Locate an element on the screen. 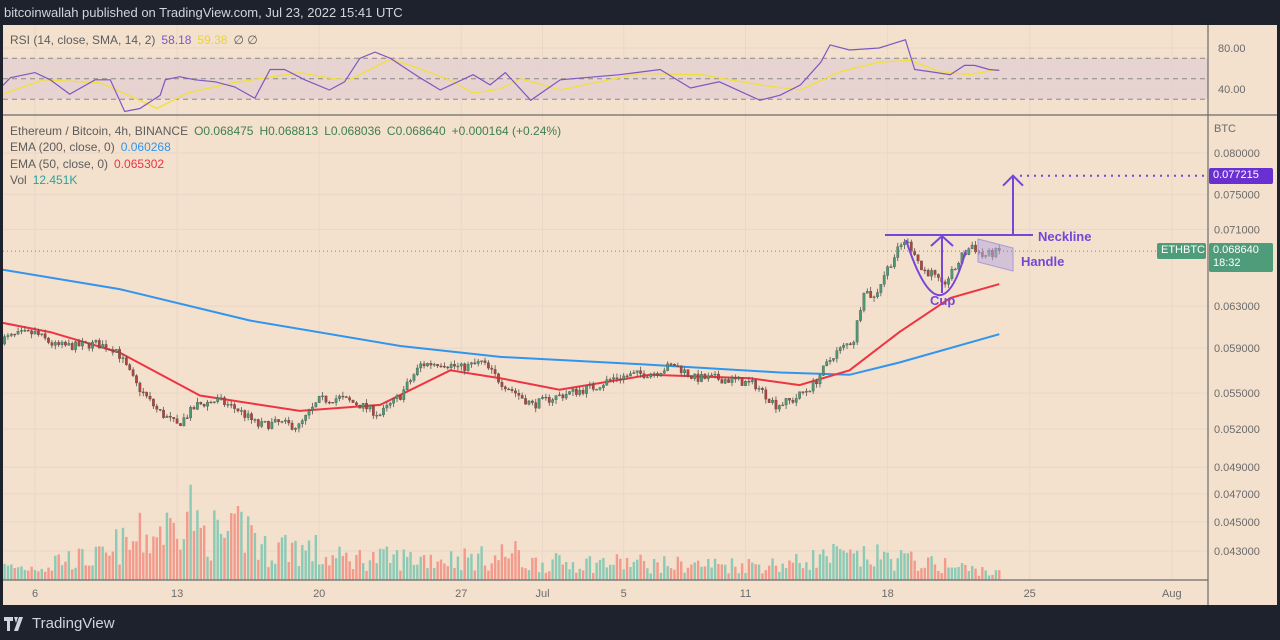  volume-label: Vol is located at coordinates (18, 180).